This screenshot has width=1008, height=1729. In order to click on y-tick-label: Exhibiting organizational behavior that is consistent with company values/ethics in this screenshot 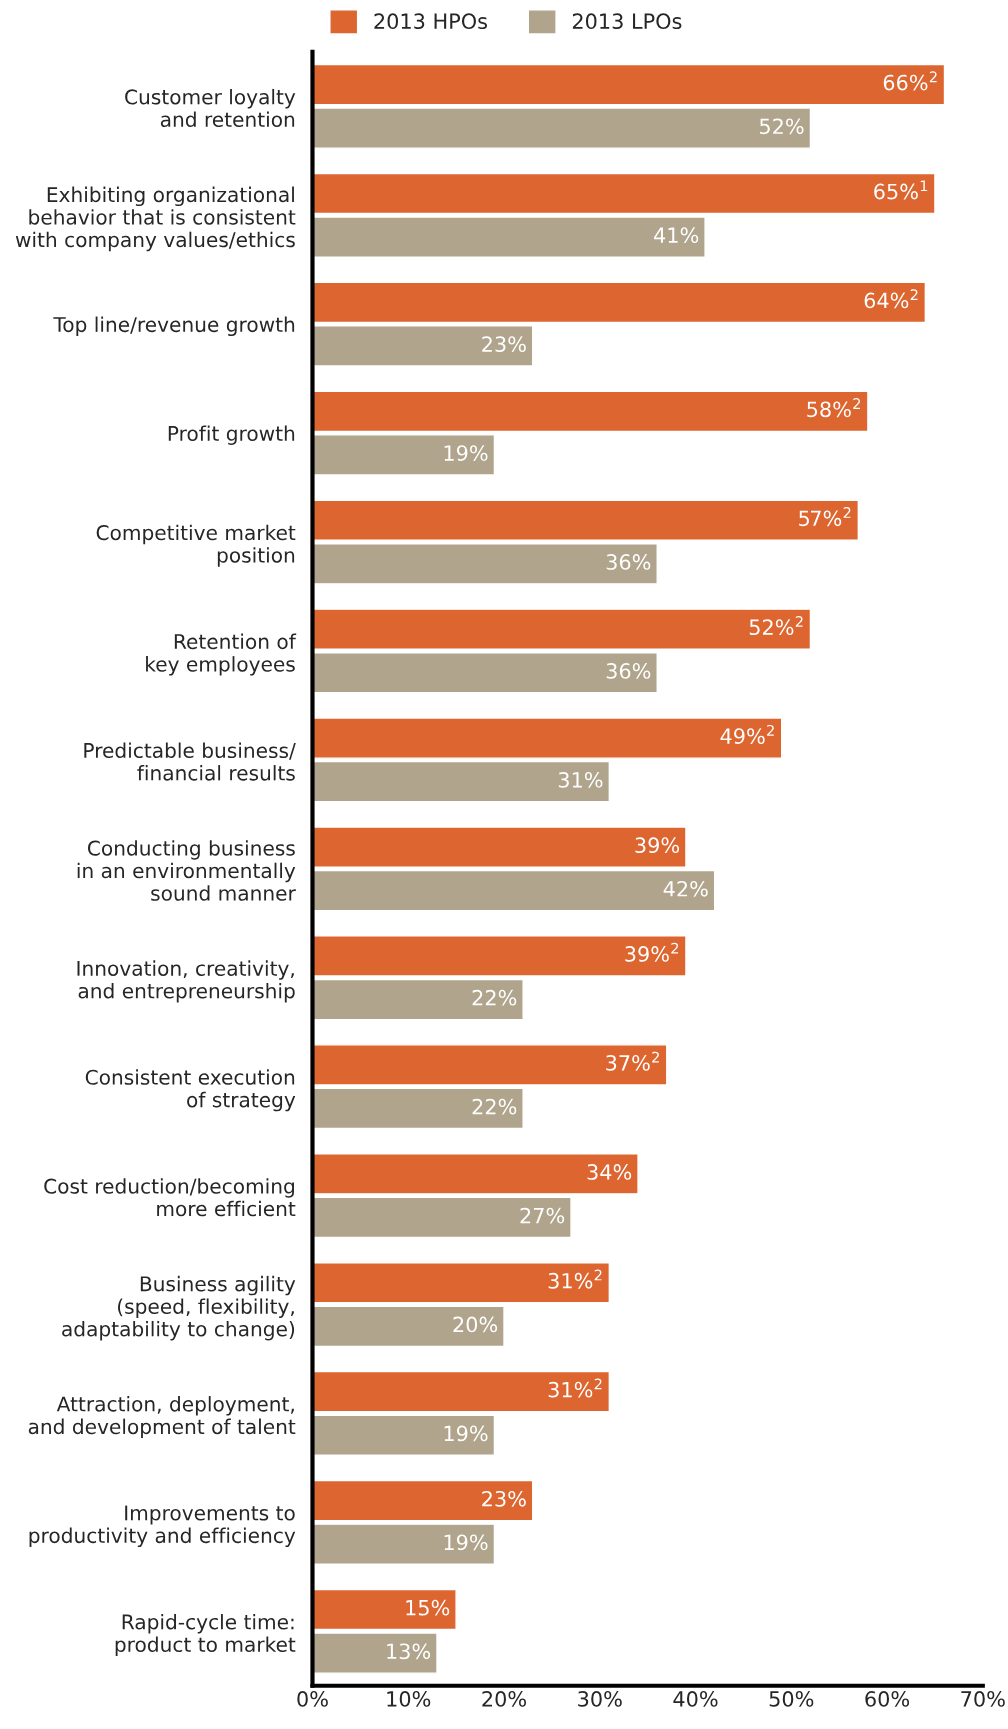, I will do `click(155, 219)`.